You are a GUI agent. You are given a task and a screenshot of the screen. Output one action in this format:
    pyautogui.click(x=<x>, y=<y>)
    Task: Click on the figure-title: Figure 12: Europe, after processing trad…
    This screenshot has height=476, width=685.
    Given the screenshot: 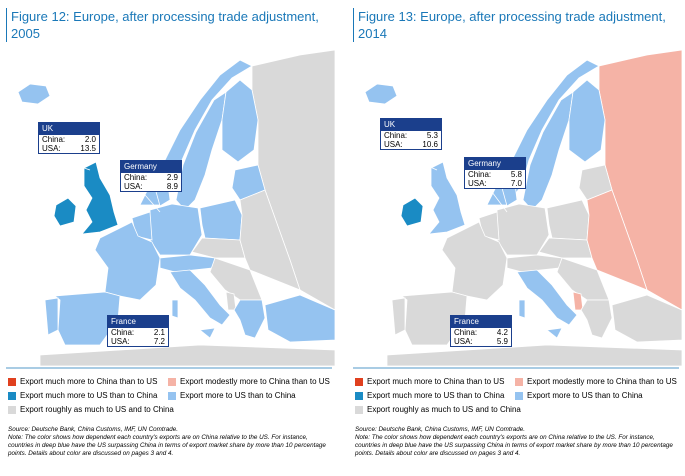 What is the action you would take?
    pyautogui.click(x=169, y=25)
    